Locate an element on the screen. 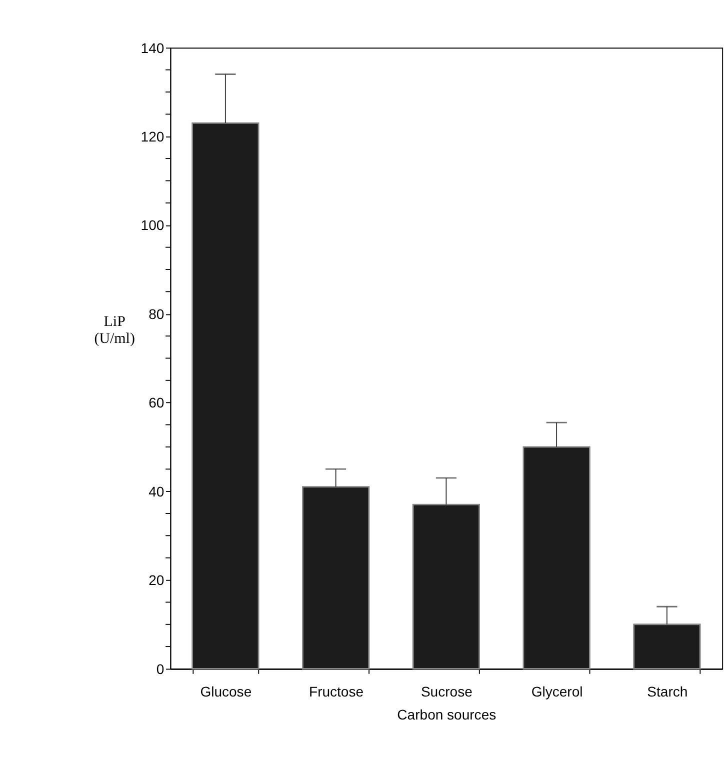  x-tick-label: Fructose is located at coordinates (336, 691).